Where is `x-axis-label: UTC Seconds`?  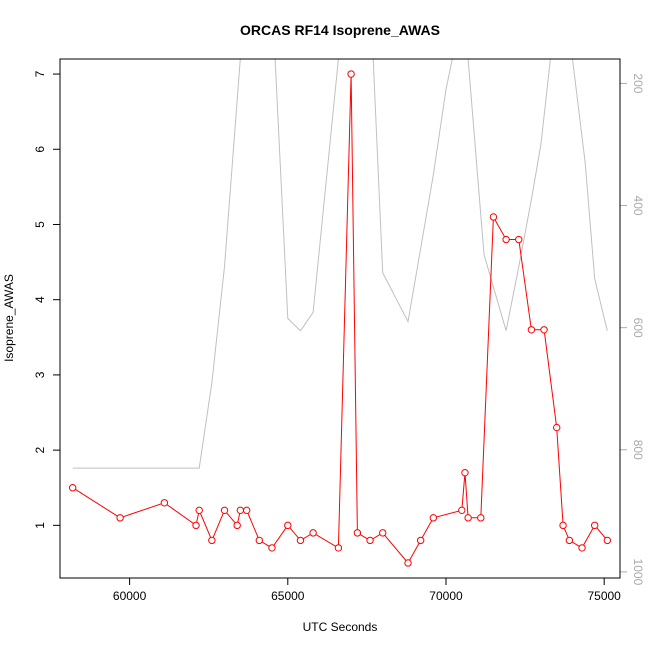
x-axis-label: UTC Seconds is located at coordinates (340, 627).